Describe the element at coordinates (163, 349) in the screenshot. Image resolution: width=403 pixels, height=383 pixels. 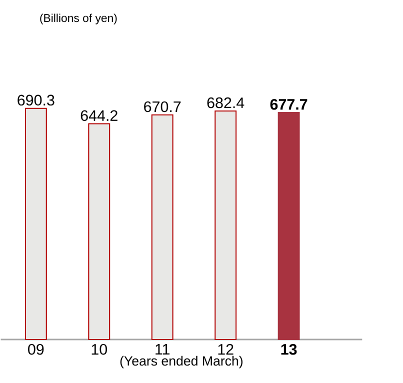
I see `x-tick-label: 11` at that location.